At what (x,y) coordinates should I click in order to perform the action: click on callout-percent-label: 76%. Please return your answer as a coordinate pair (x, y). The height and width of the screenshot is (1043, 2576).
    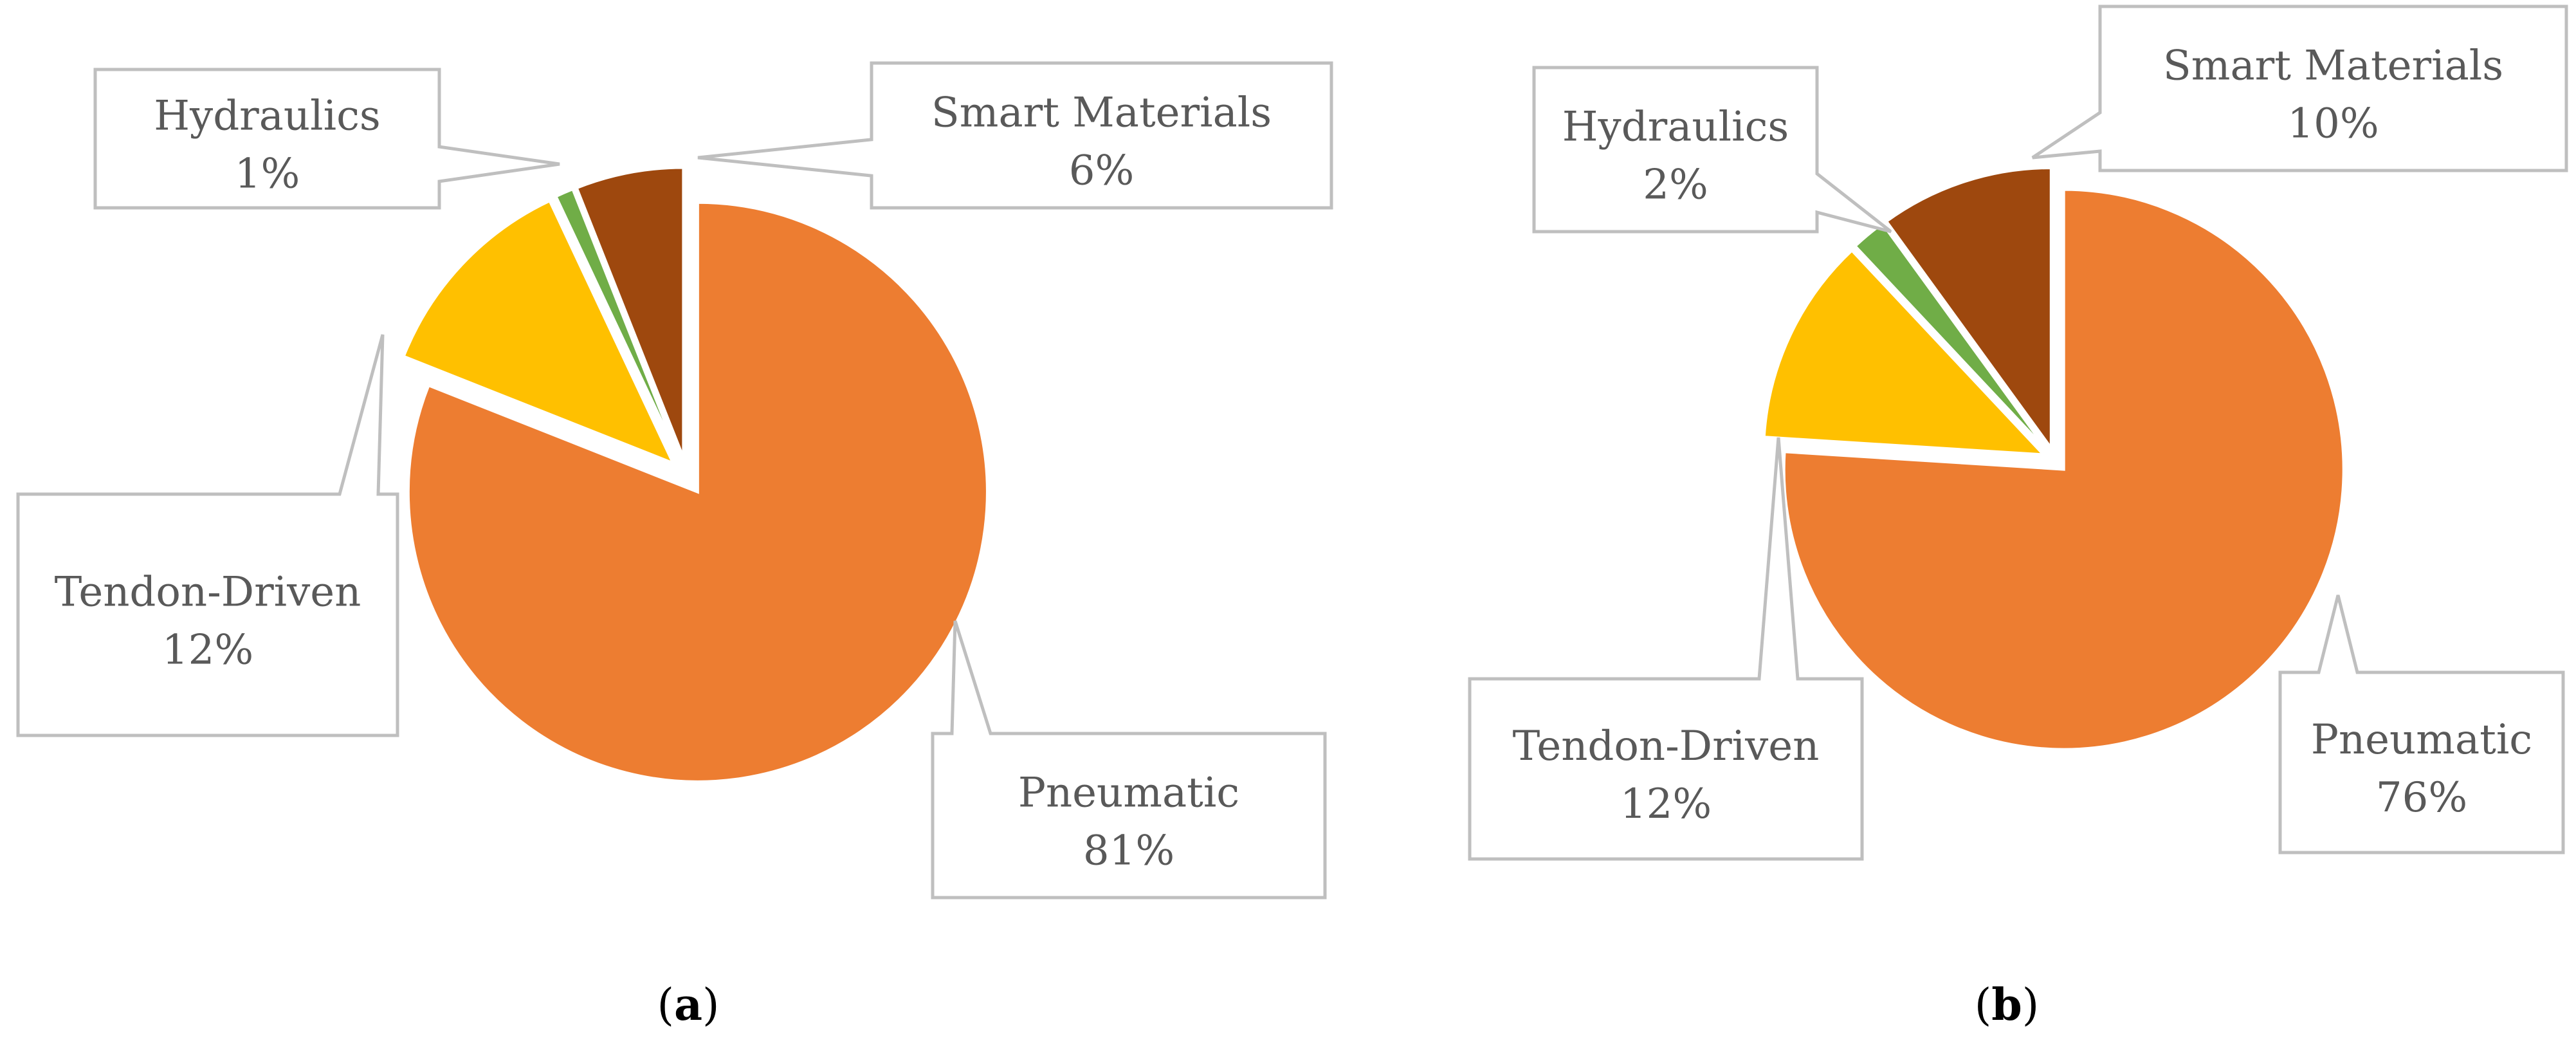
    Looking at the image, I should click on (2421, 798).